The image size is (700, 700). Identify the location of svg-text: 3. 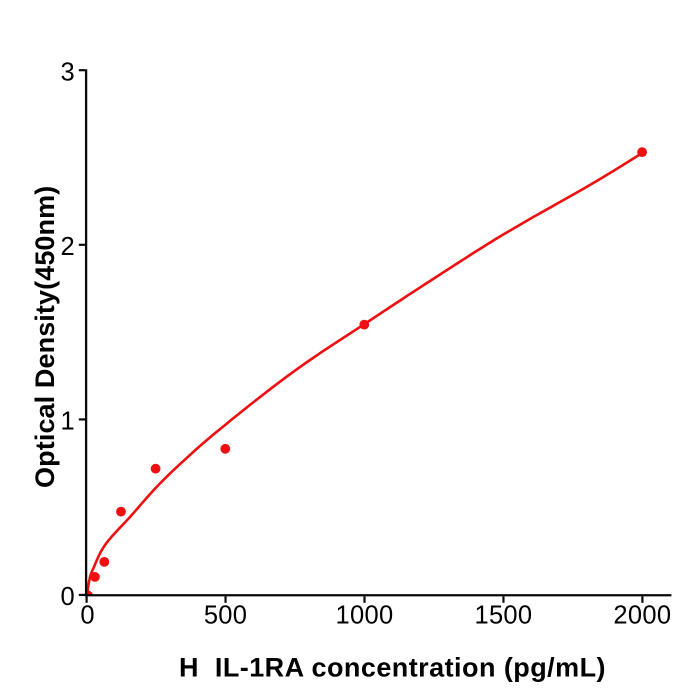
(68, 73).